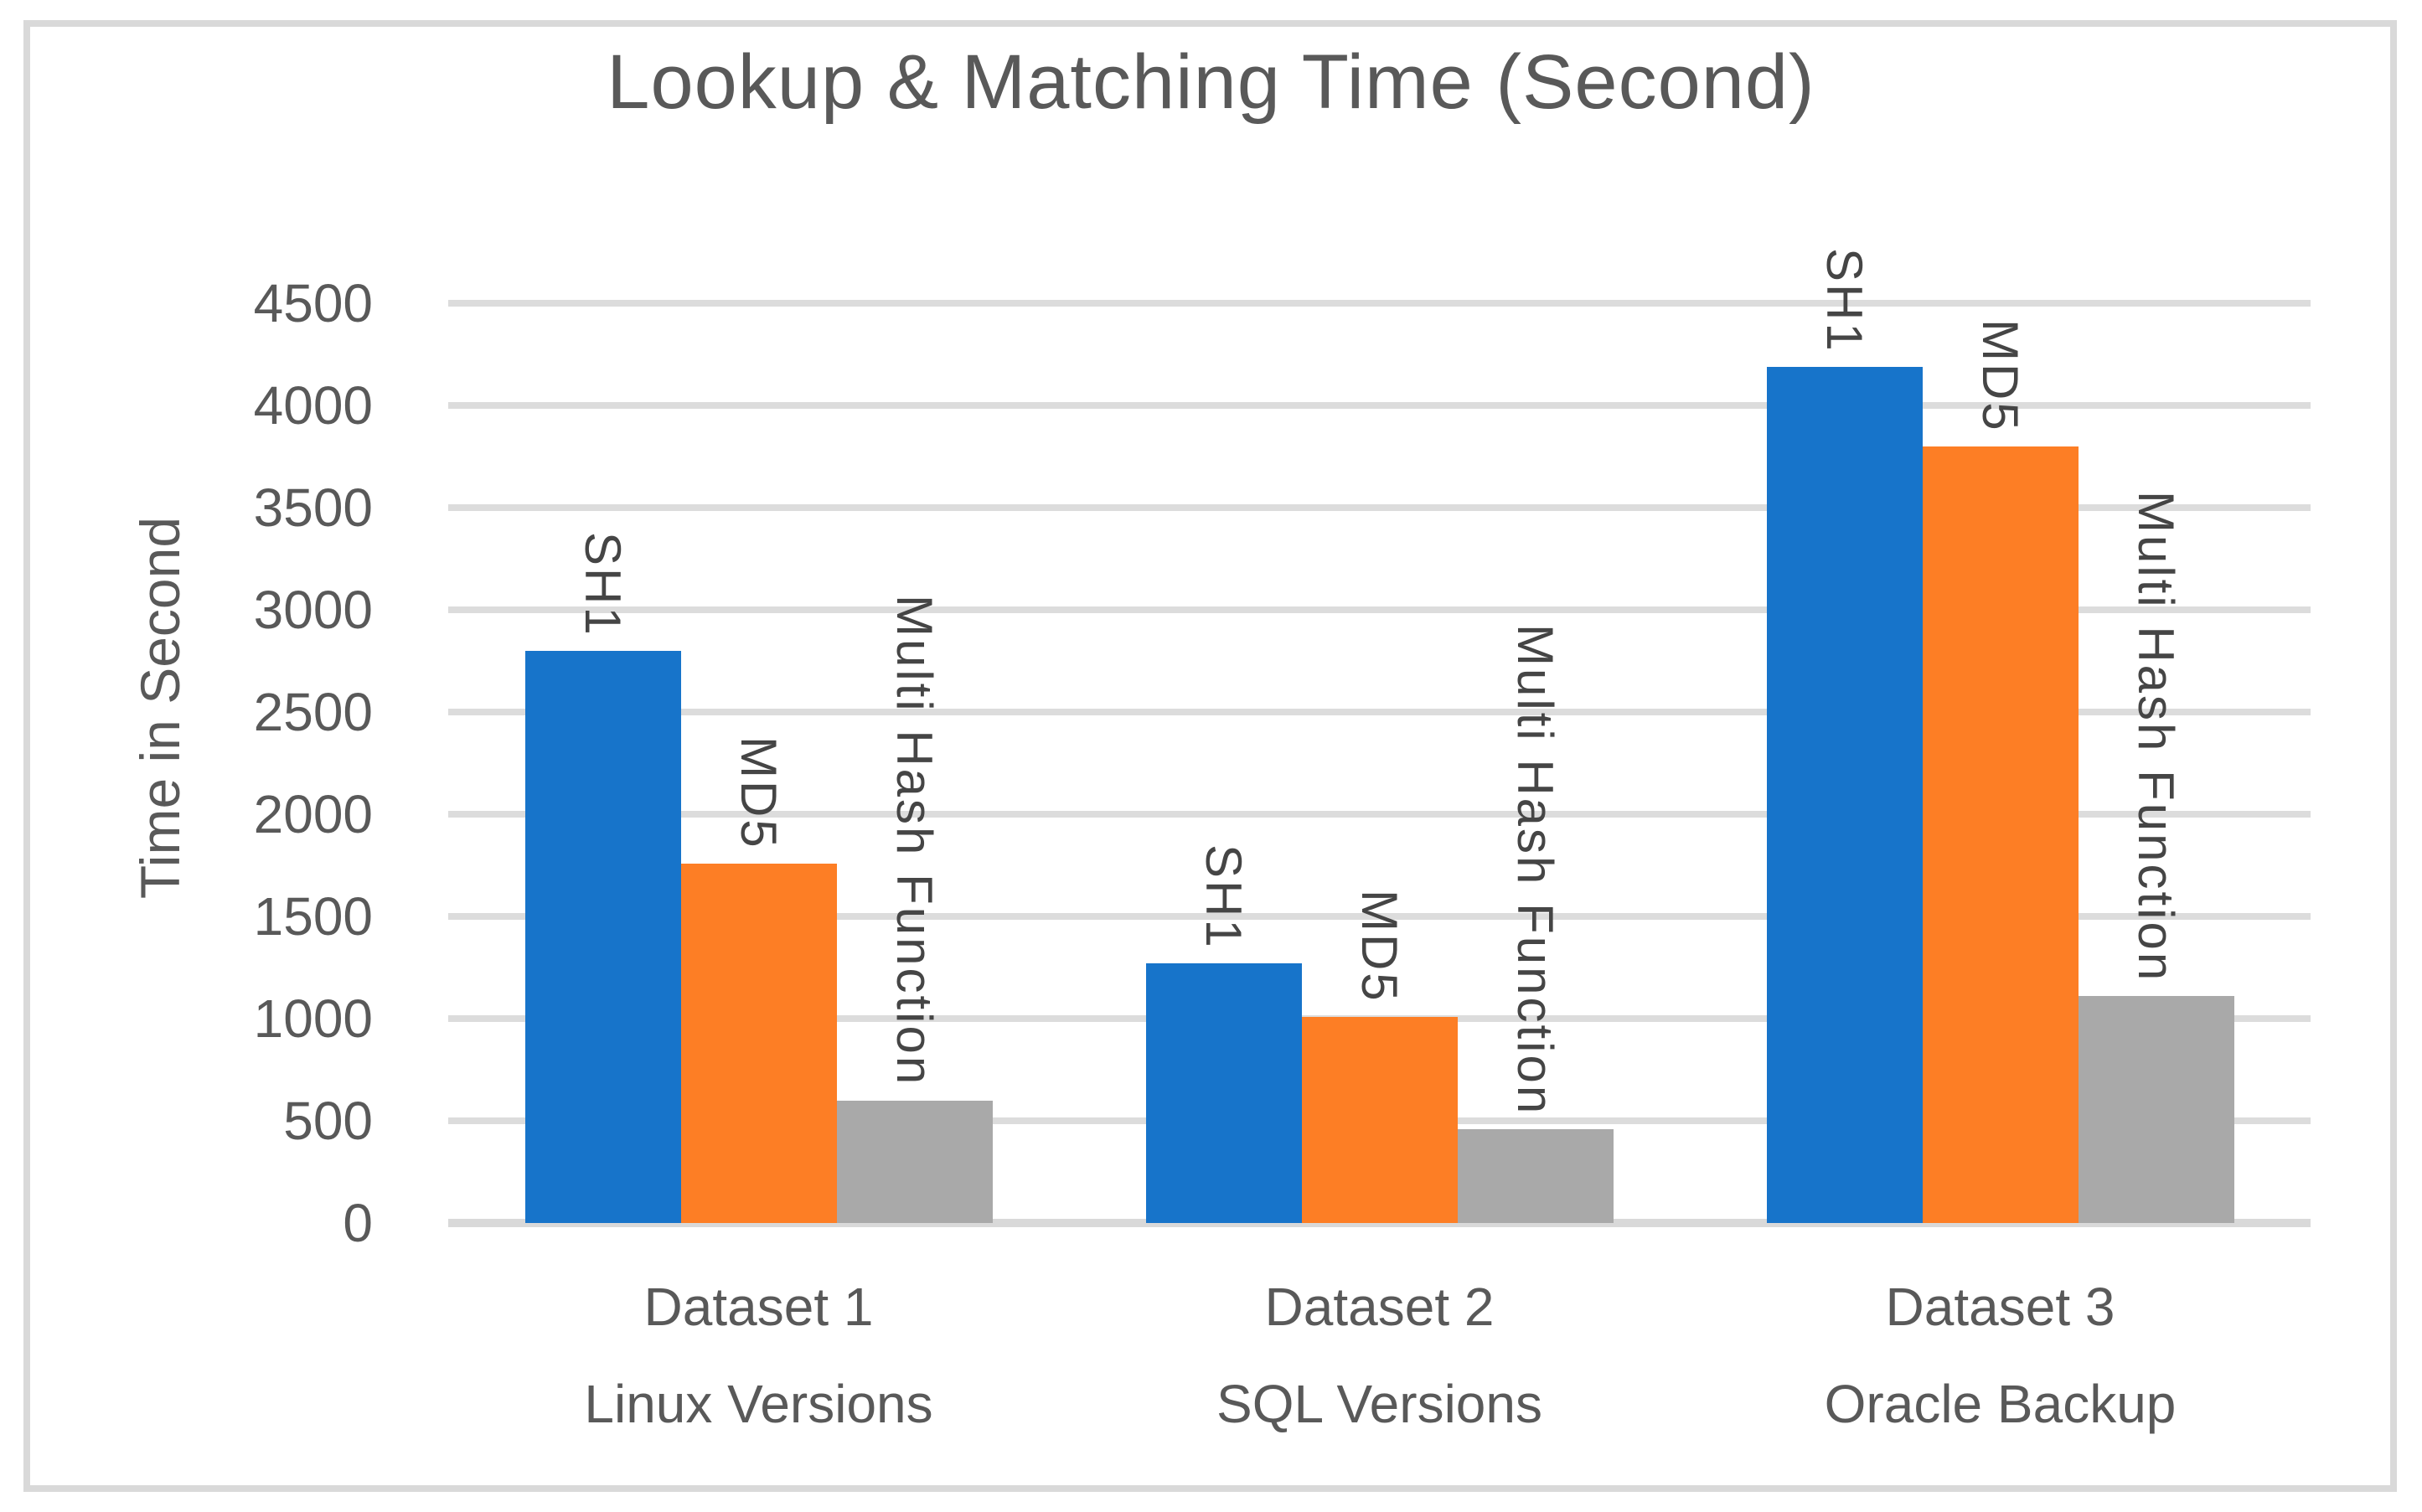 This screenshot has width=2422, height=1512. What do you see at coordinates (1379, 1404) in the screenshot?
I see `category-label-line2: SQL Versions` at bounding box center [1379, 1404].